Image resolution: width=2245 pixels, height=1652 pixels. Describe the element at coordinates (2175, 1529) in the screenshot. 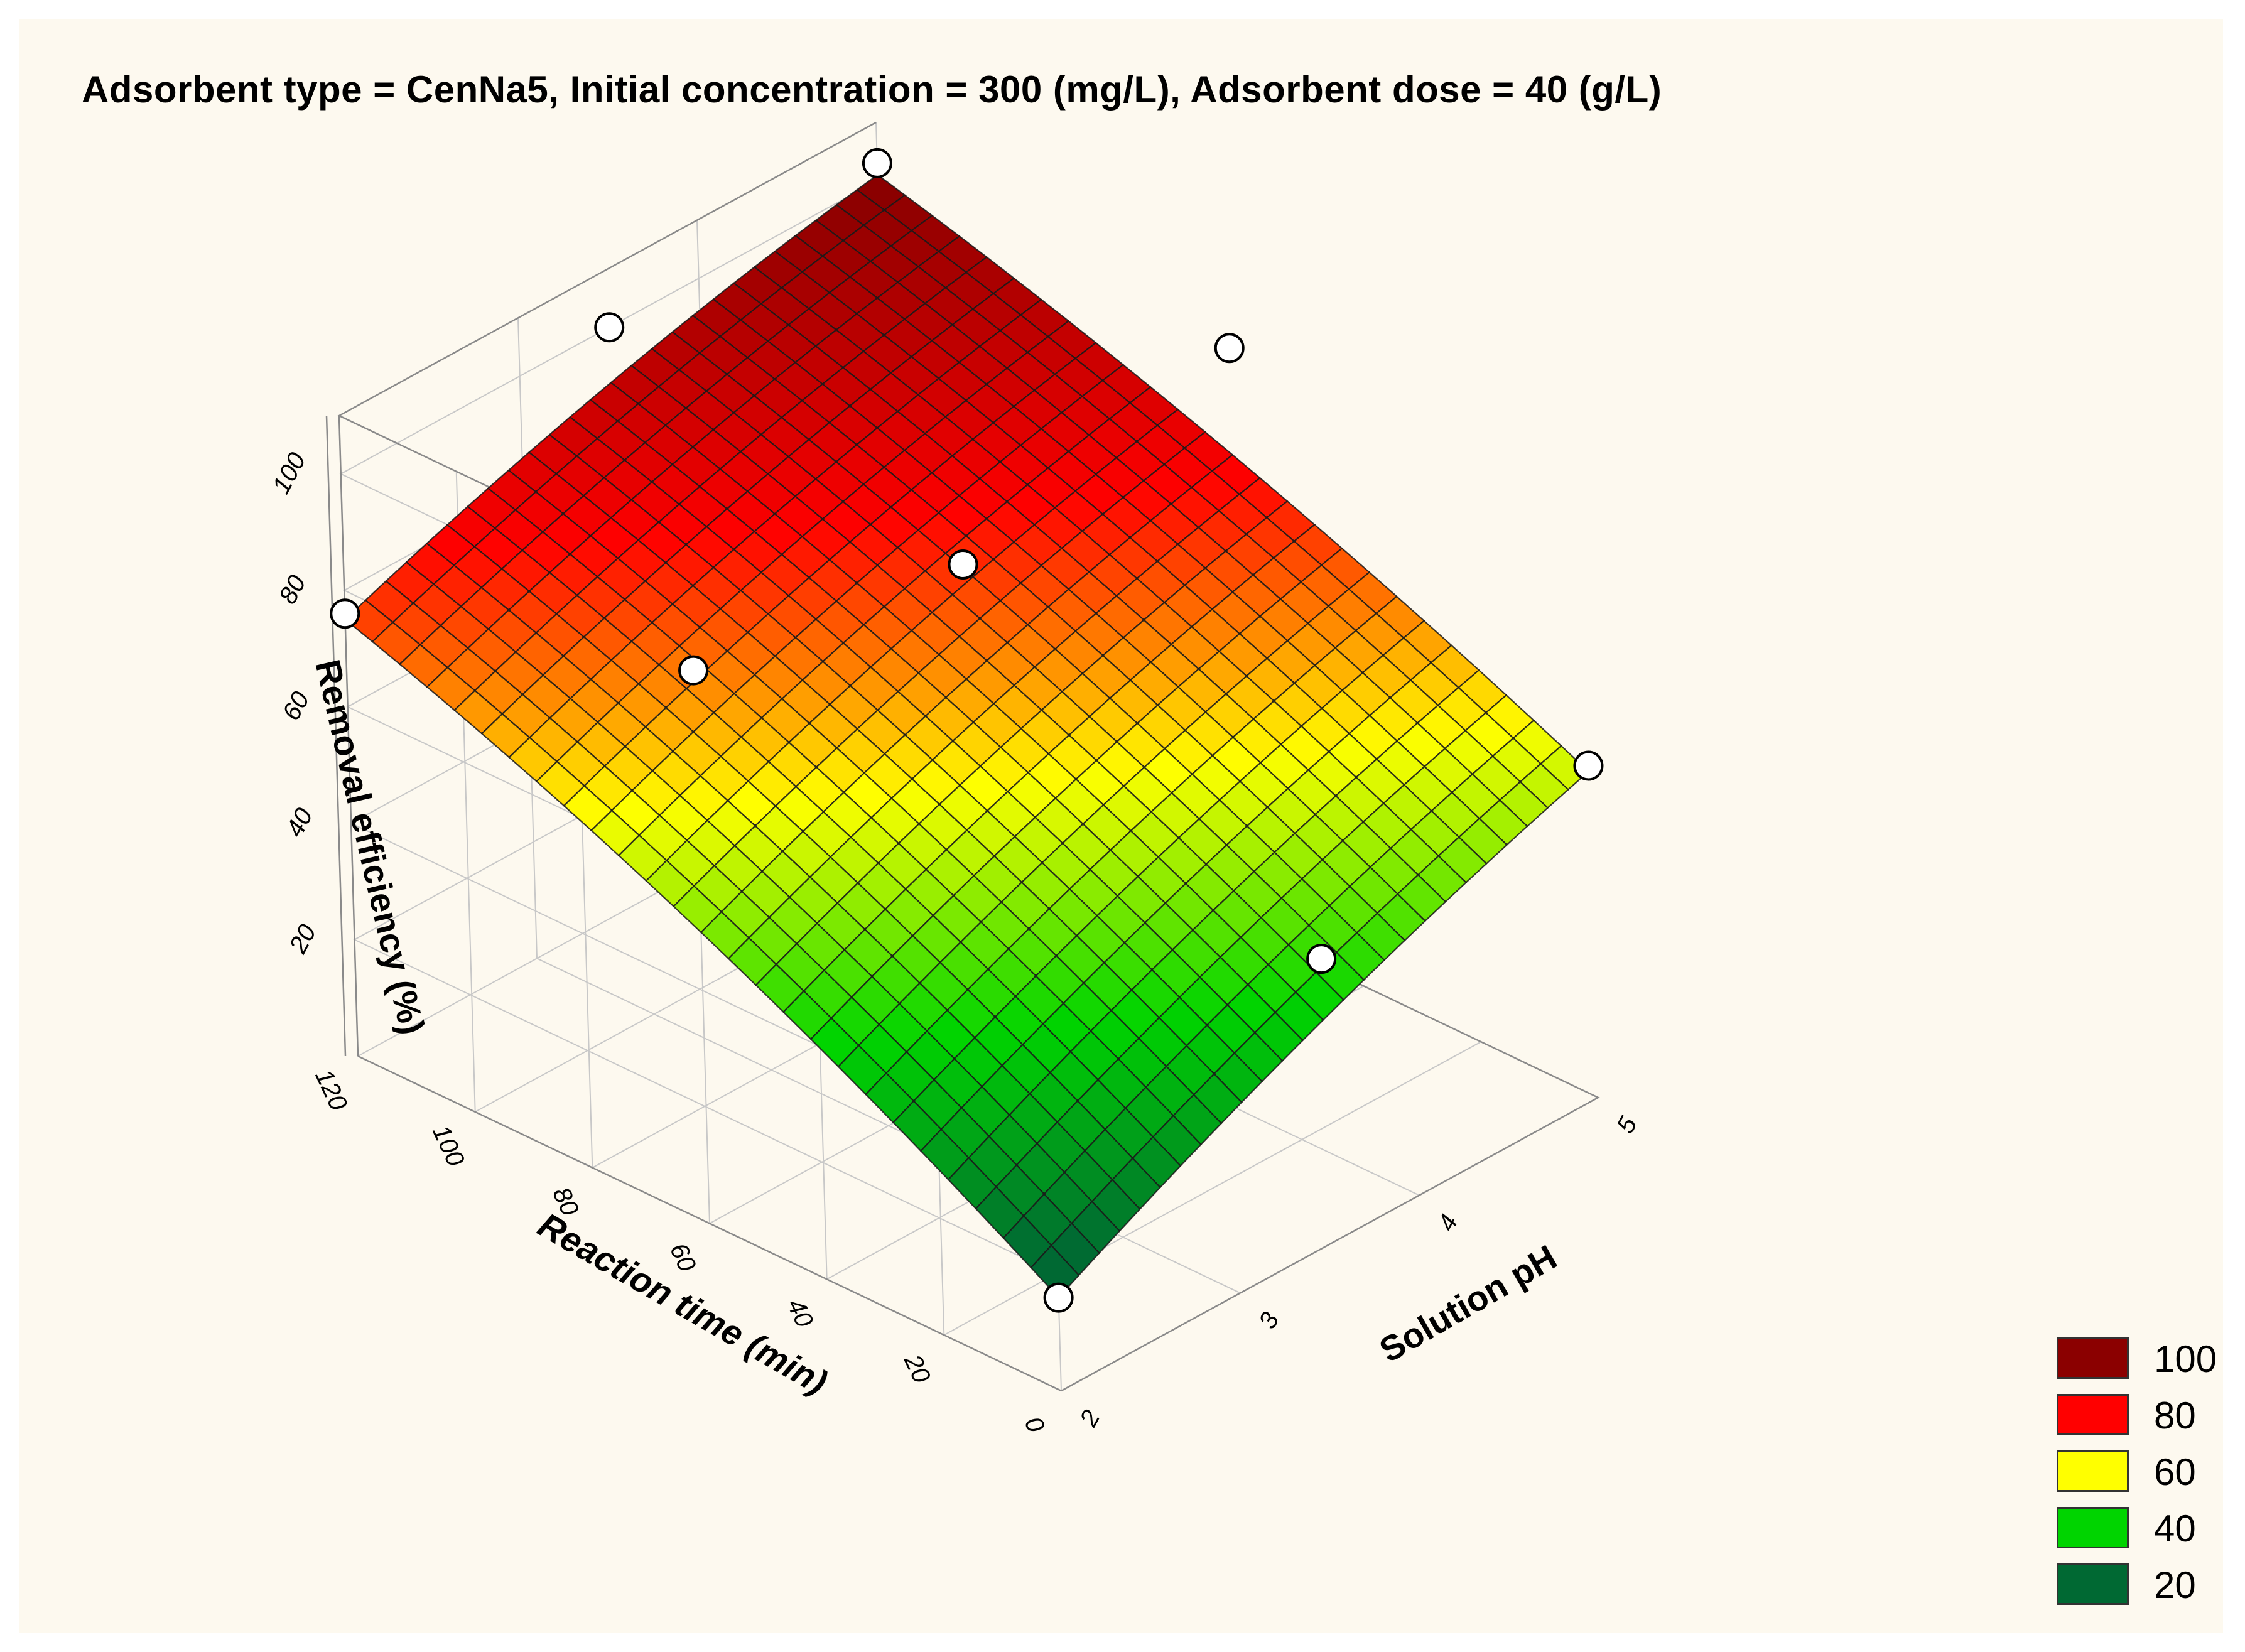

I see `legend-label: 40` at that location.